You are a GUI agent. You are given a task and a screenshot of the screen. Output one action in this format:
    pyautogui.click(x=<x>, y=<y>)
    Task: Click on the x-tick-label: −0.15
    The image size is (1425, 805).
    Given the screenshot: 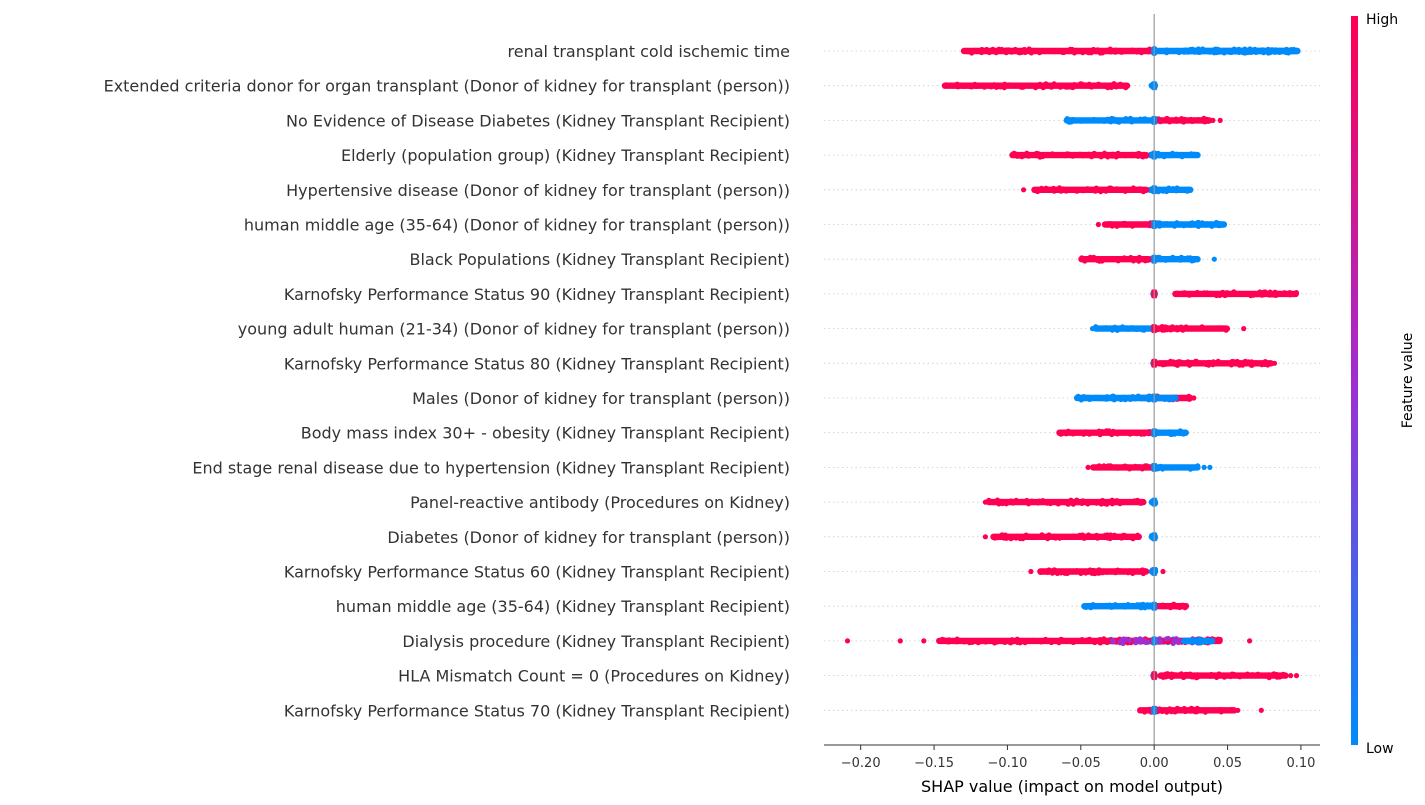 What is the action you would take?
    pyautogui.click(x=934, y=763)
    